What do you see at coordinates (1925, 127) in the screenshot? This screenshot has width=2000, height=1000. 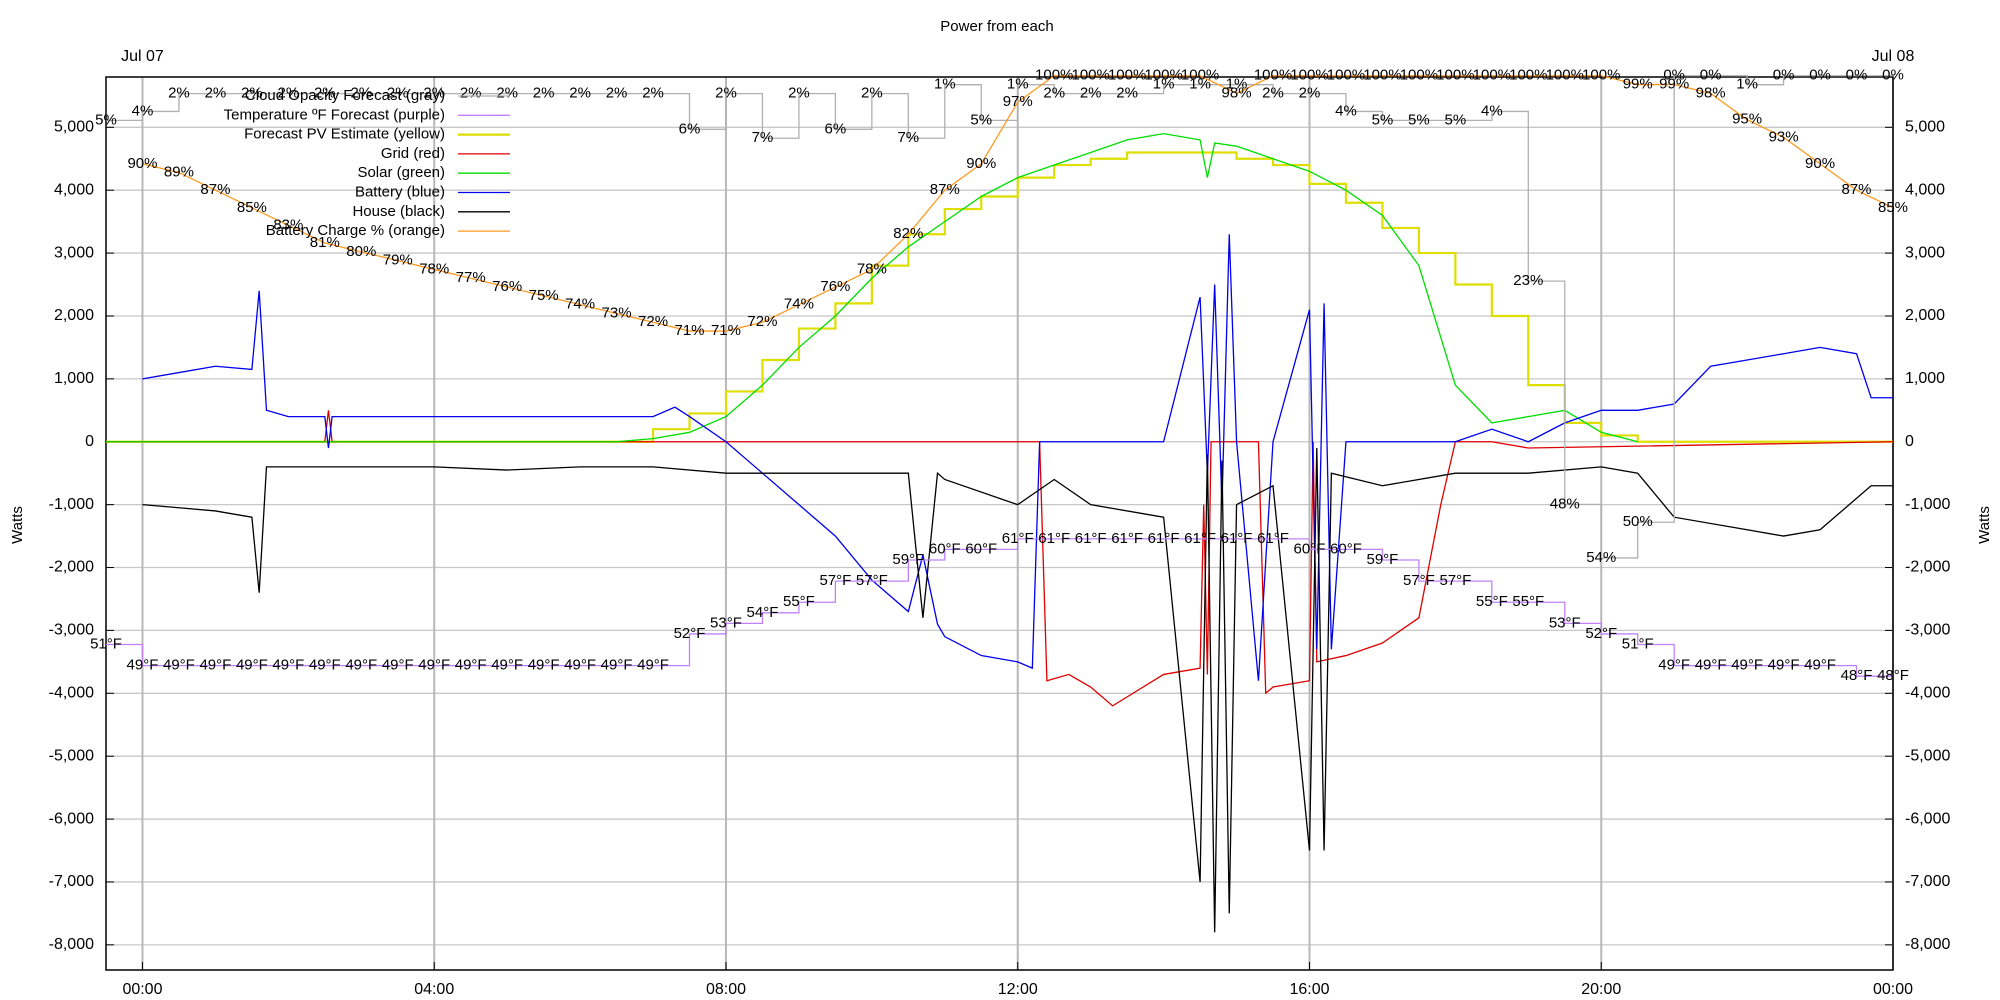 I see `y2-tick-label: 5,000` at bounding box center [1925, 127].